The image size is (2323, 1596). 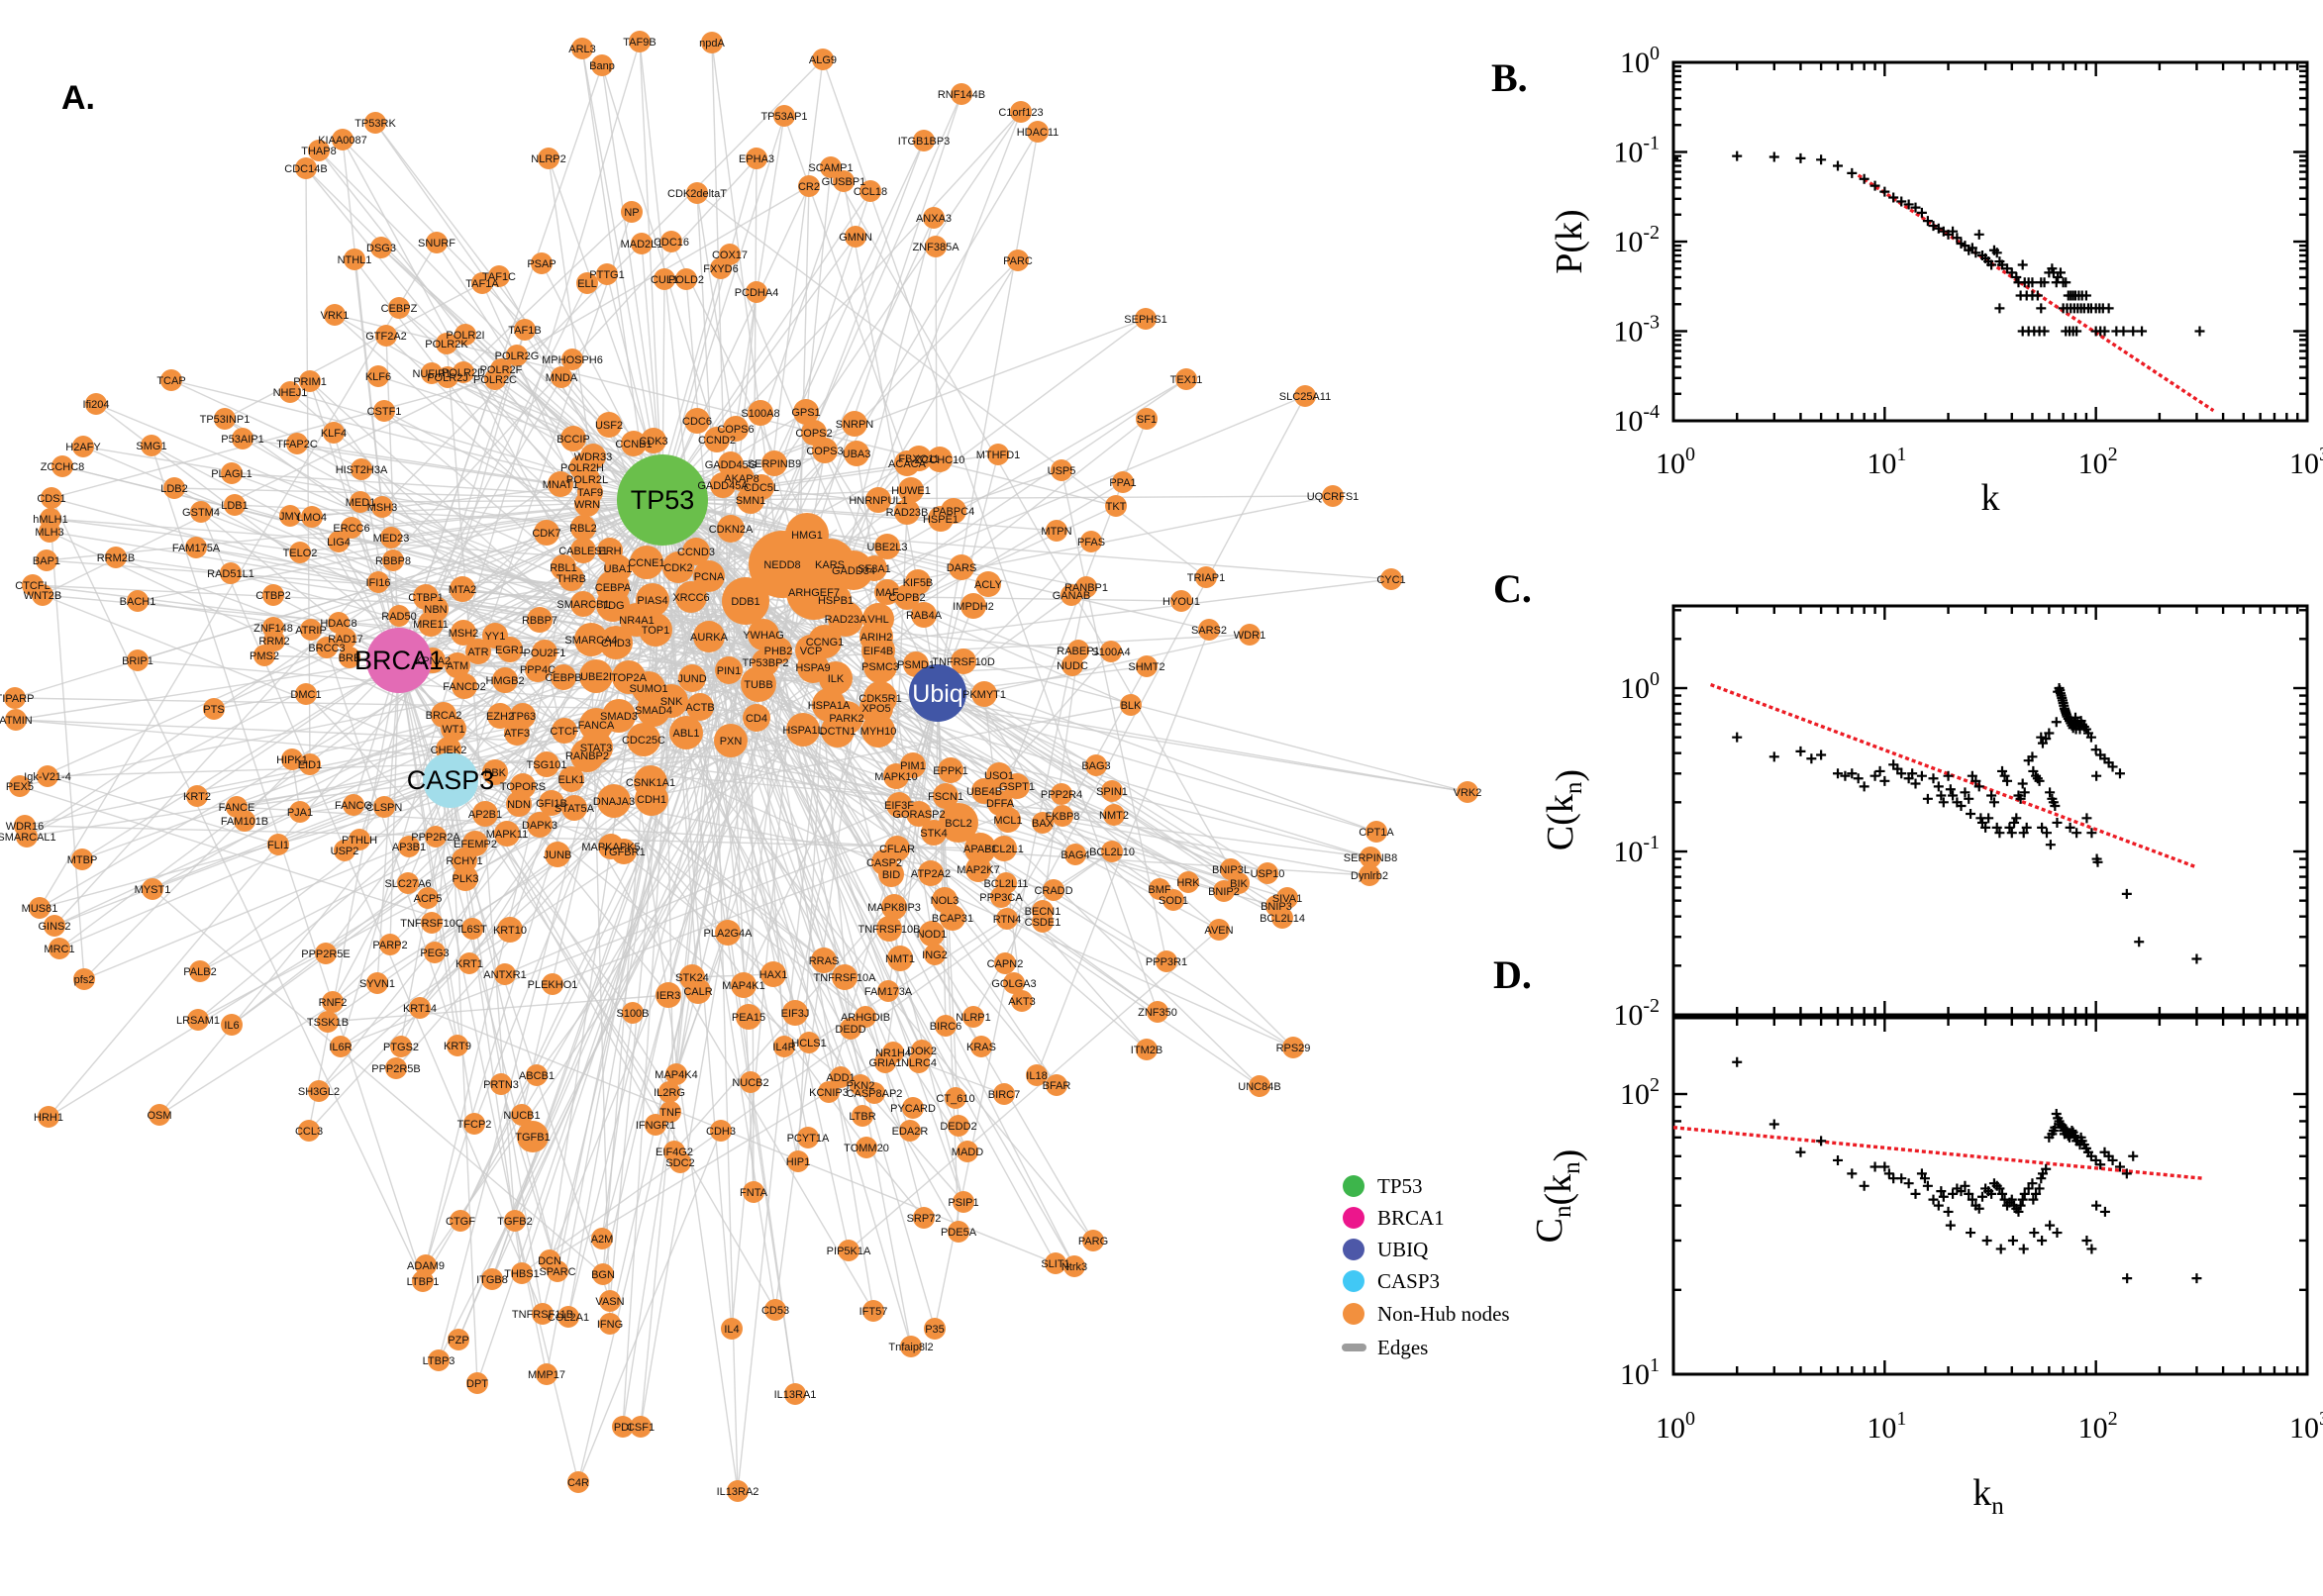 What do you see at coordinates (1887, 1426) in the screenshot?
I see `svg-text: 10¹` at bounding box center [1887, 1426].